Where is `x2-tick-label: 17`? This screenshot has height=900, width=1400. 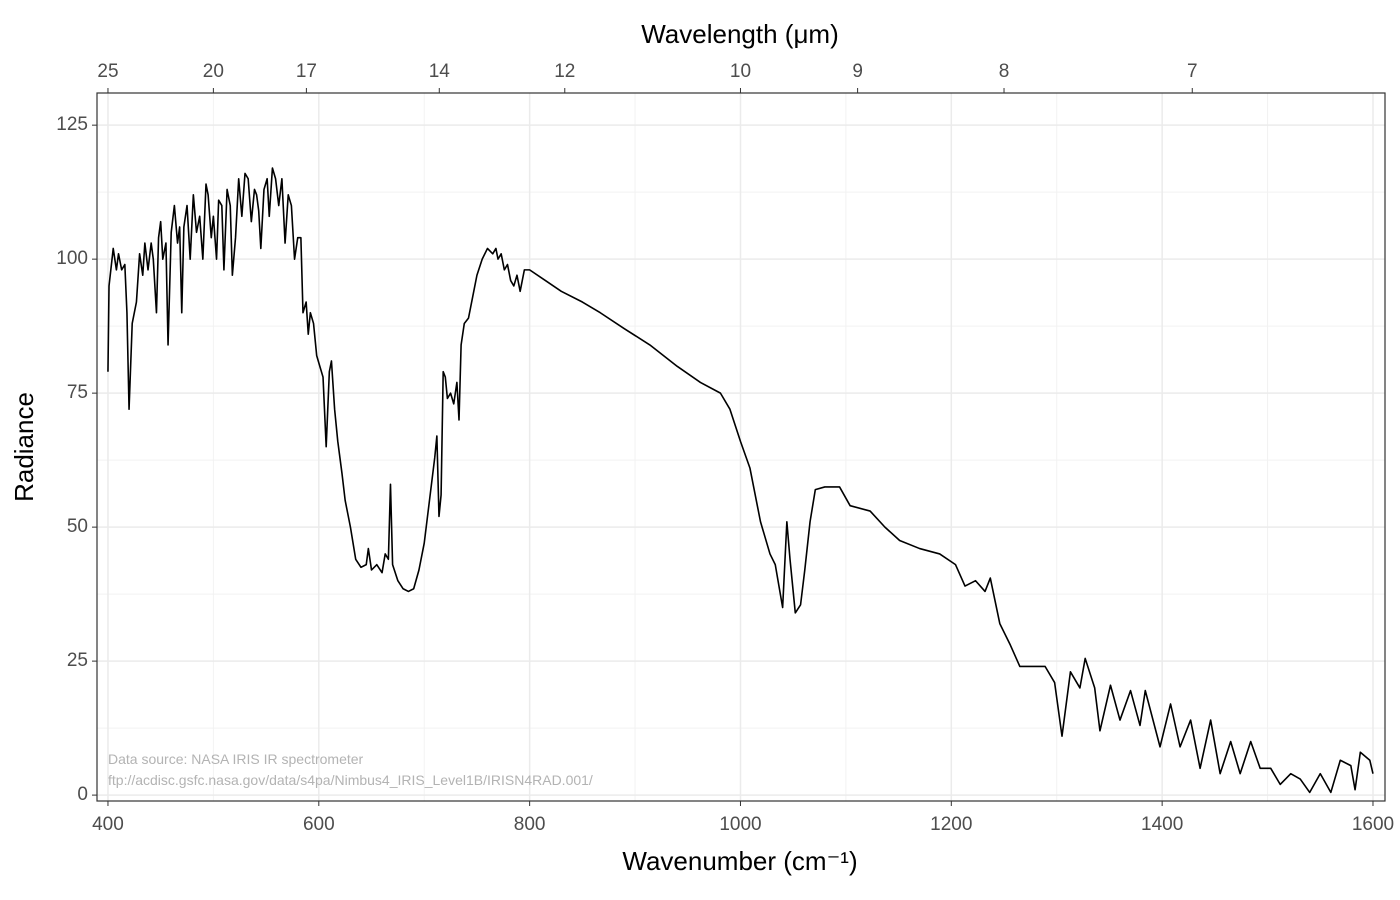
x2-tick-label: 17 is located at coordinates (306, 71).